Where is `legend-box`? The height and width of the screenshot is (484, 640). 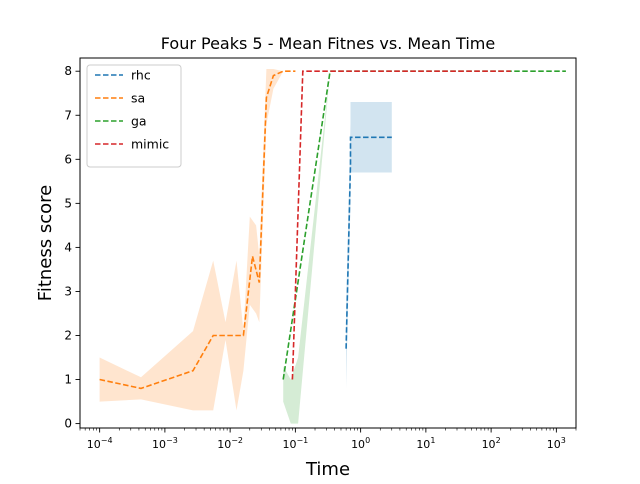
legend-box is located at coordinates (134, 116).